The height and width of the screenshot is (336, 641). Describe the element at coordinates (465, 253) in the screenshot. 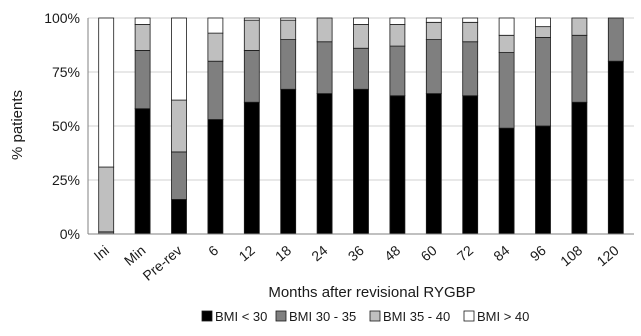

I see `x-tick-label: 72` at that location.